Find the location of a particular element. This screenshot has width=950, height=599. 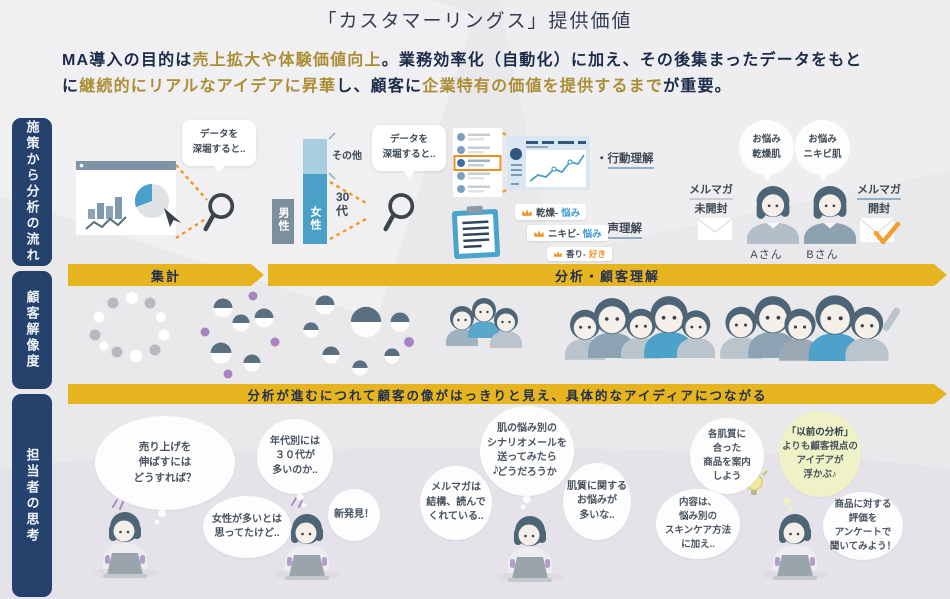

thought-bubble-sales: 売り上げを 伸ばすには どうすれば？ is located at coordinates (165, 463).